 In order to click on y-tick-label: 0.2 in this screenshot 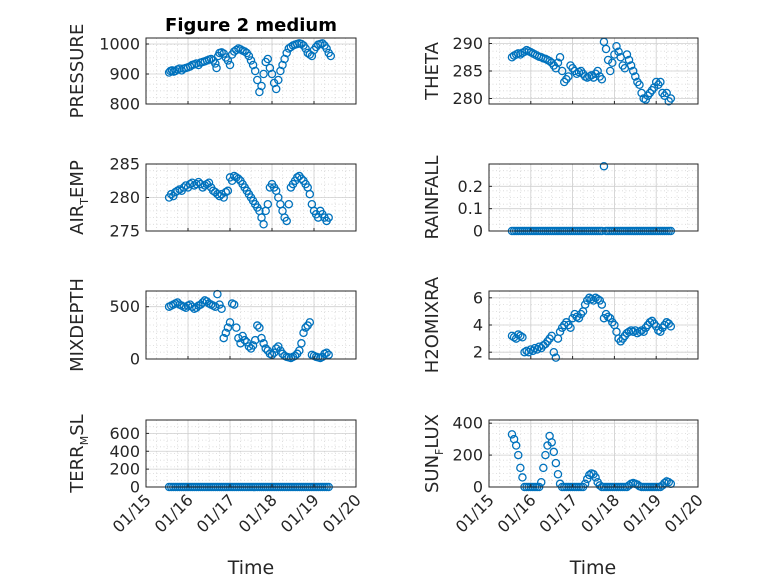, I will do `click(470, 186)`.